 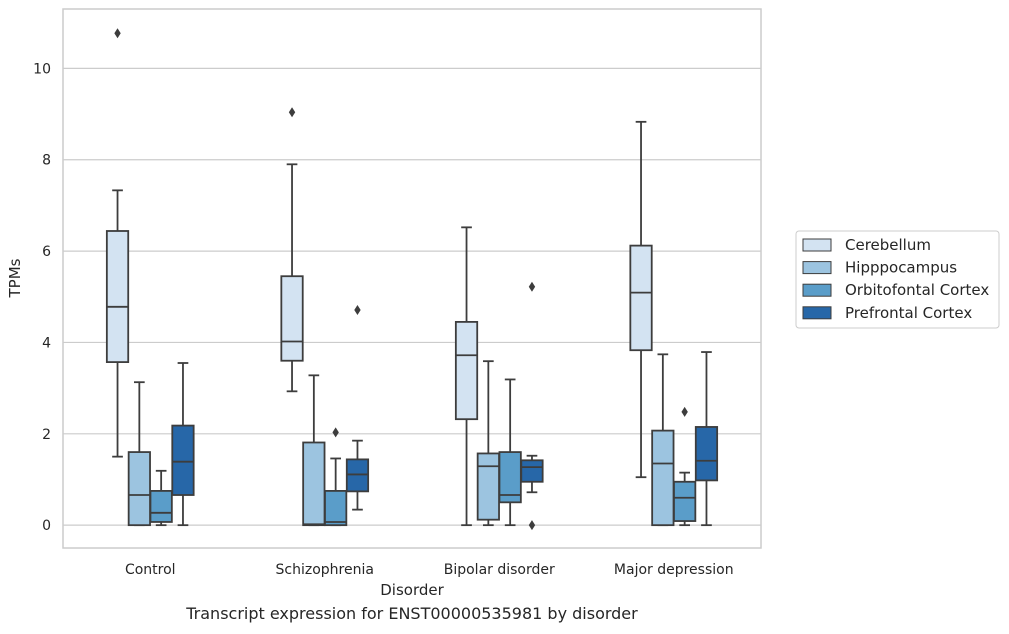 I want to click on legend-label: Orbitofontal Cortex, so click(x=917, y=290).